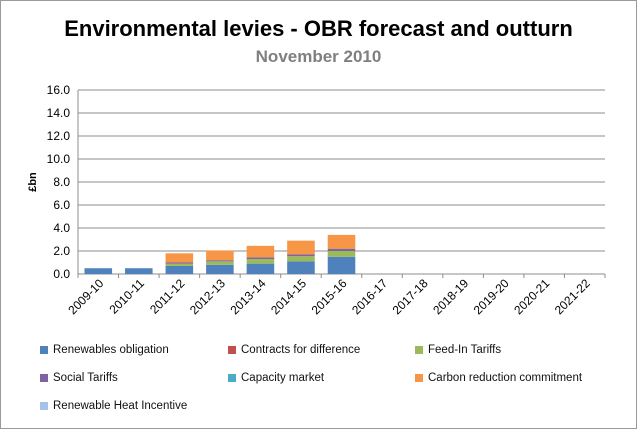  I want to click on legend-item: Feed-In Tariffs, so click(458, 350).